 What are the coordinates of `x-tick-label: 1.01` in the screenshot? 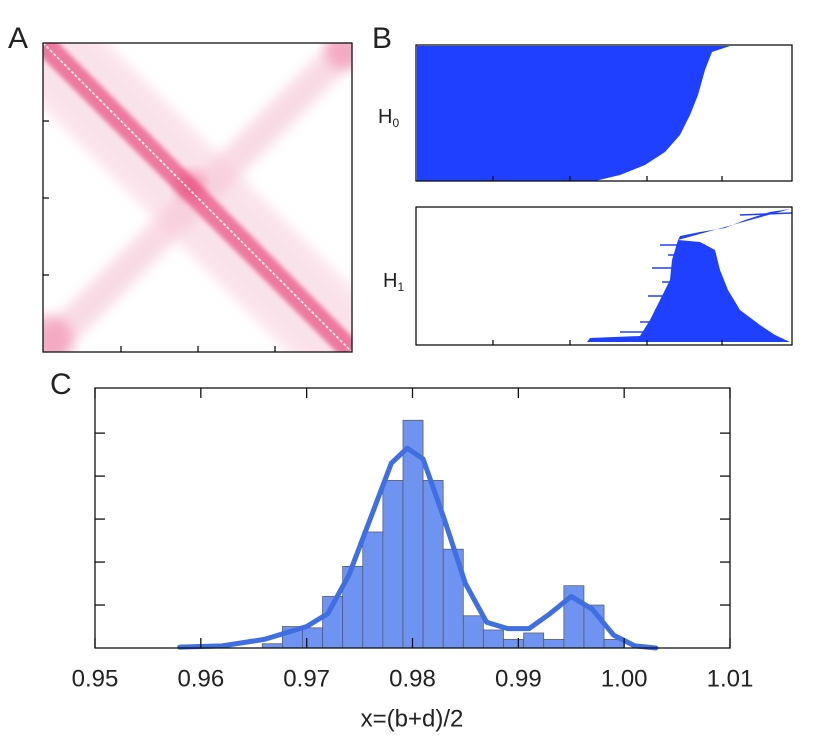 It's located at (730, 678).